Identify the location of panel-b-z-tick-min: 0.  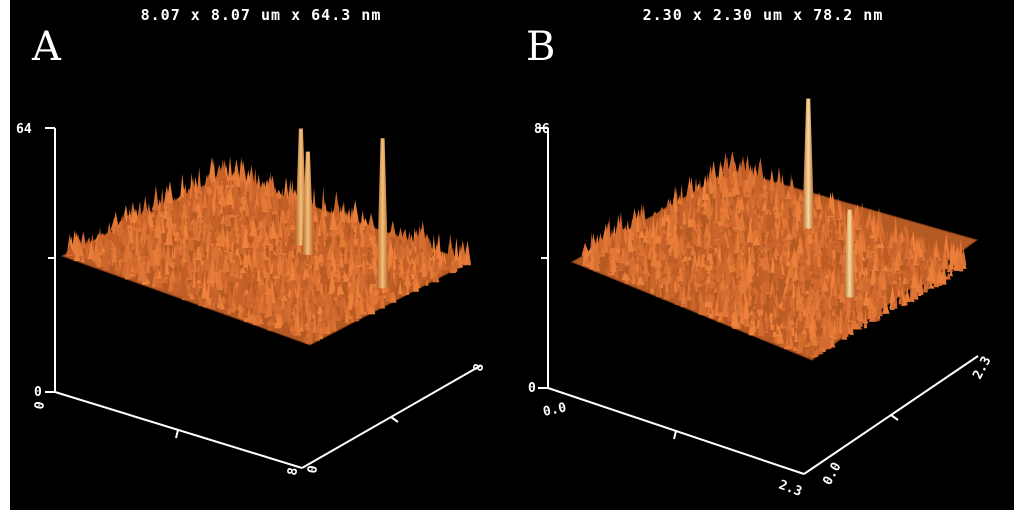
(532, 388).